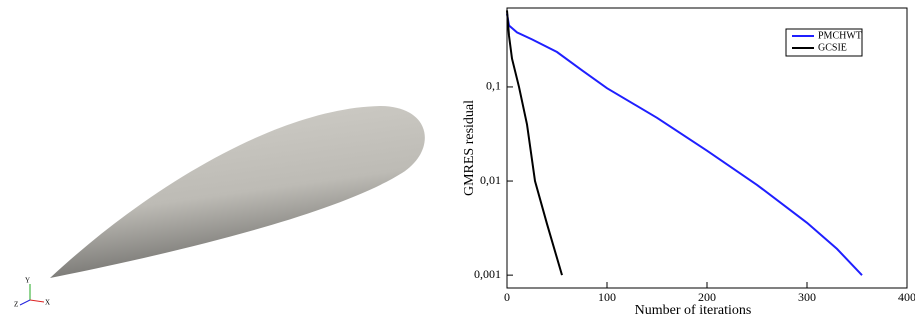 This screenshot has height=322, width=915. Describe the element at coordinates (25, 302) in the screenshot. I see `axis-z` at that location.